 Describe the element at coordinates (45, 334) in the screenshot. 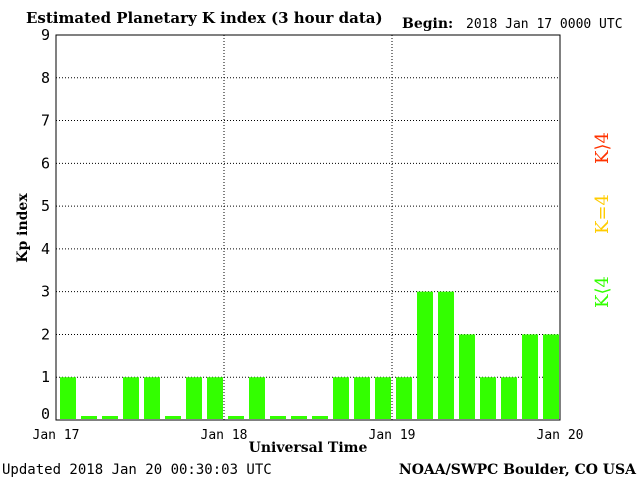

I see `y-tick-label: 2` at that location.